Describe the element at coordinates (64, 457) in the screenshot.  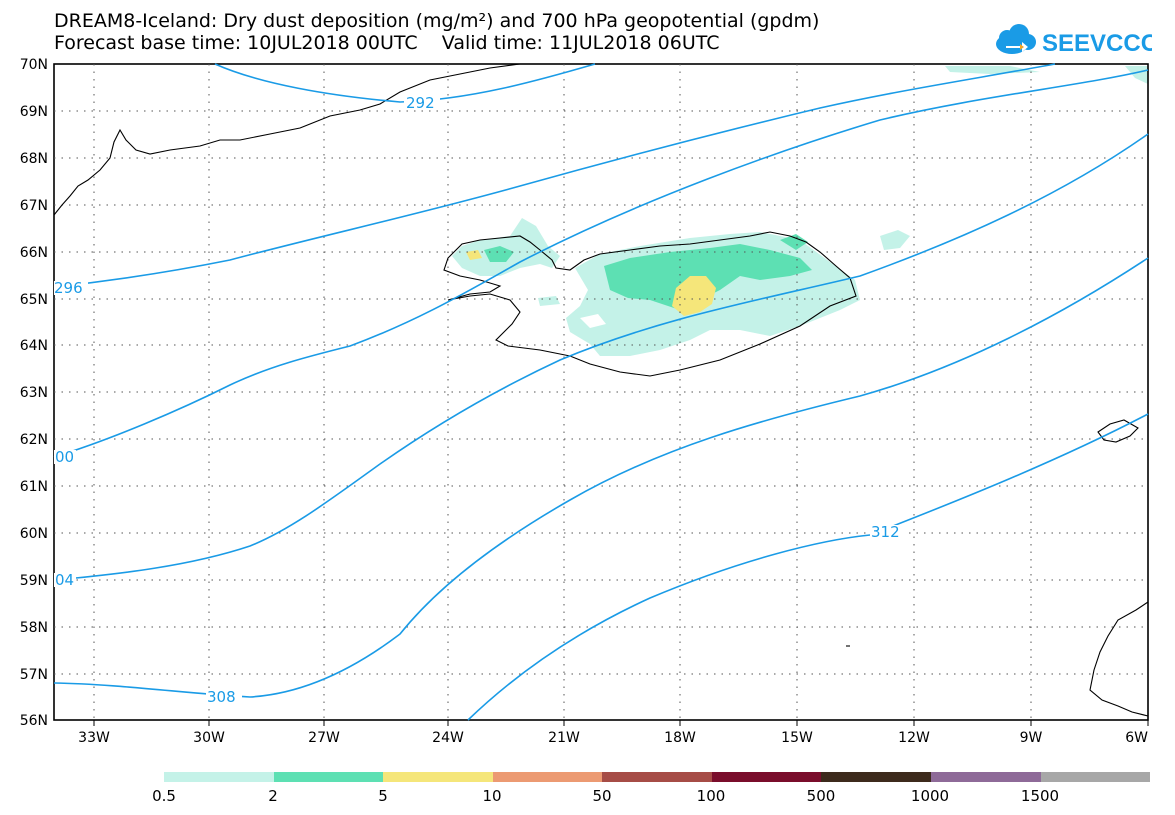
I see `contour-label: 00` at that location.